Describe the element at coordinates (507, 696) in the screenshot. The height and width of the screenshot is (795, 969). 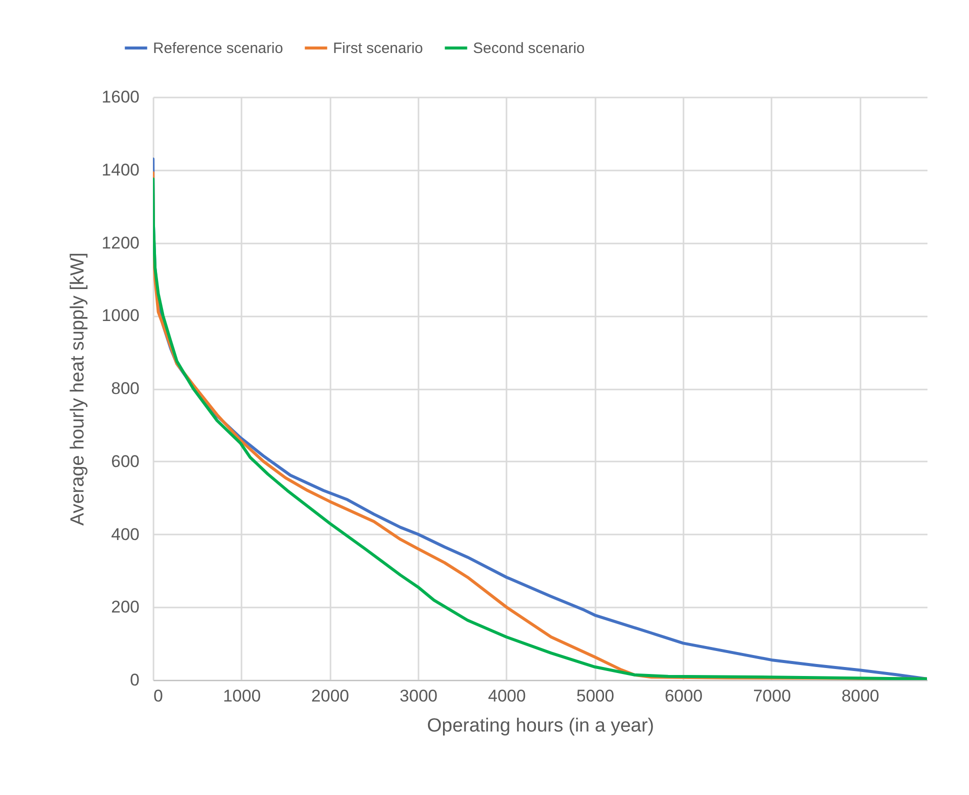
I see `x-tick-label: 4000` at that location.